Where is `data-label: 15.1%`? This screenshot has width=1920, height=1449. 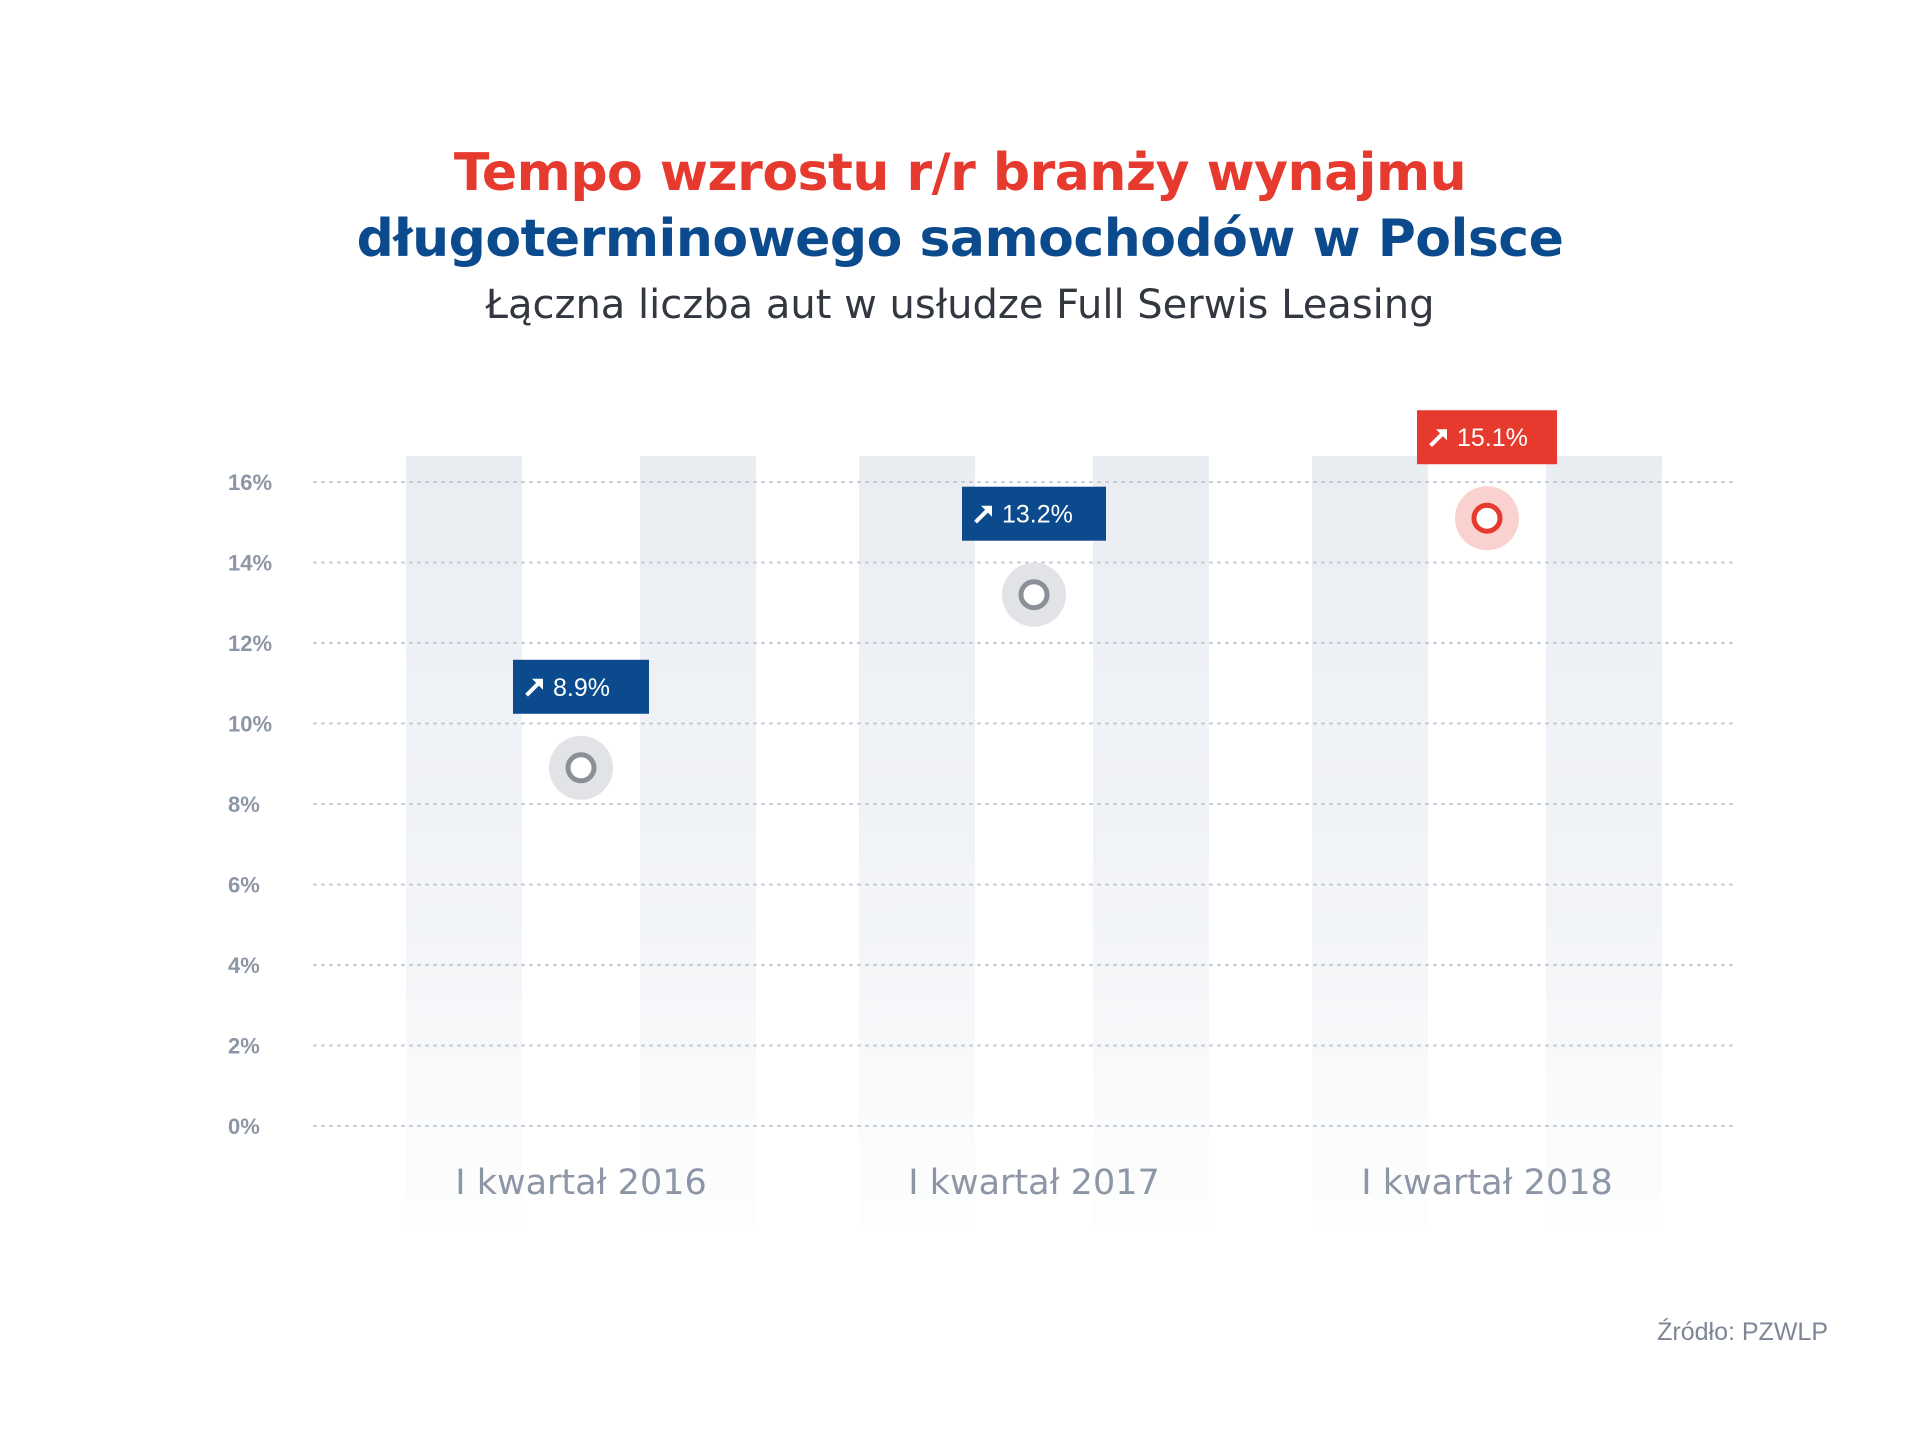 data-label: 15.1% is located at coordinates (1487, 437).